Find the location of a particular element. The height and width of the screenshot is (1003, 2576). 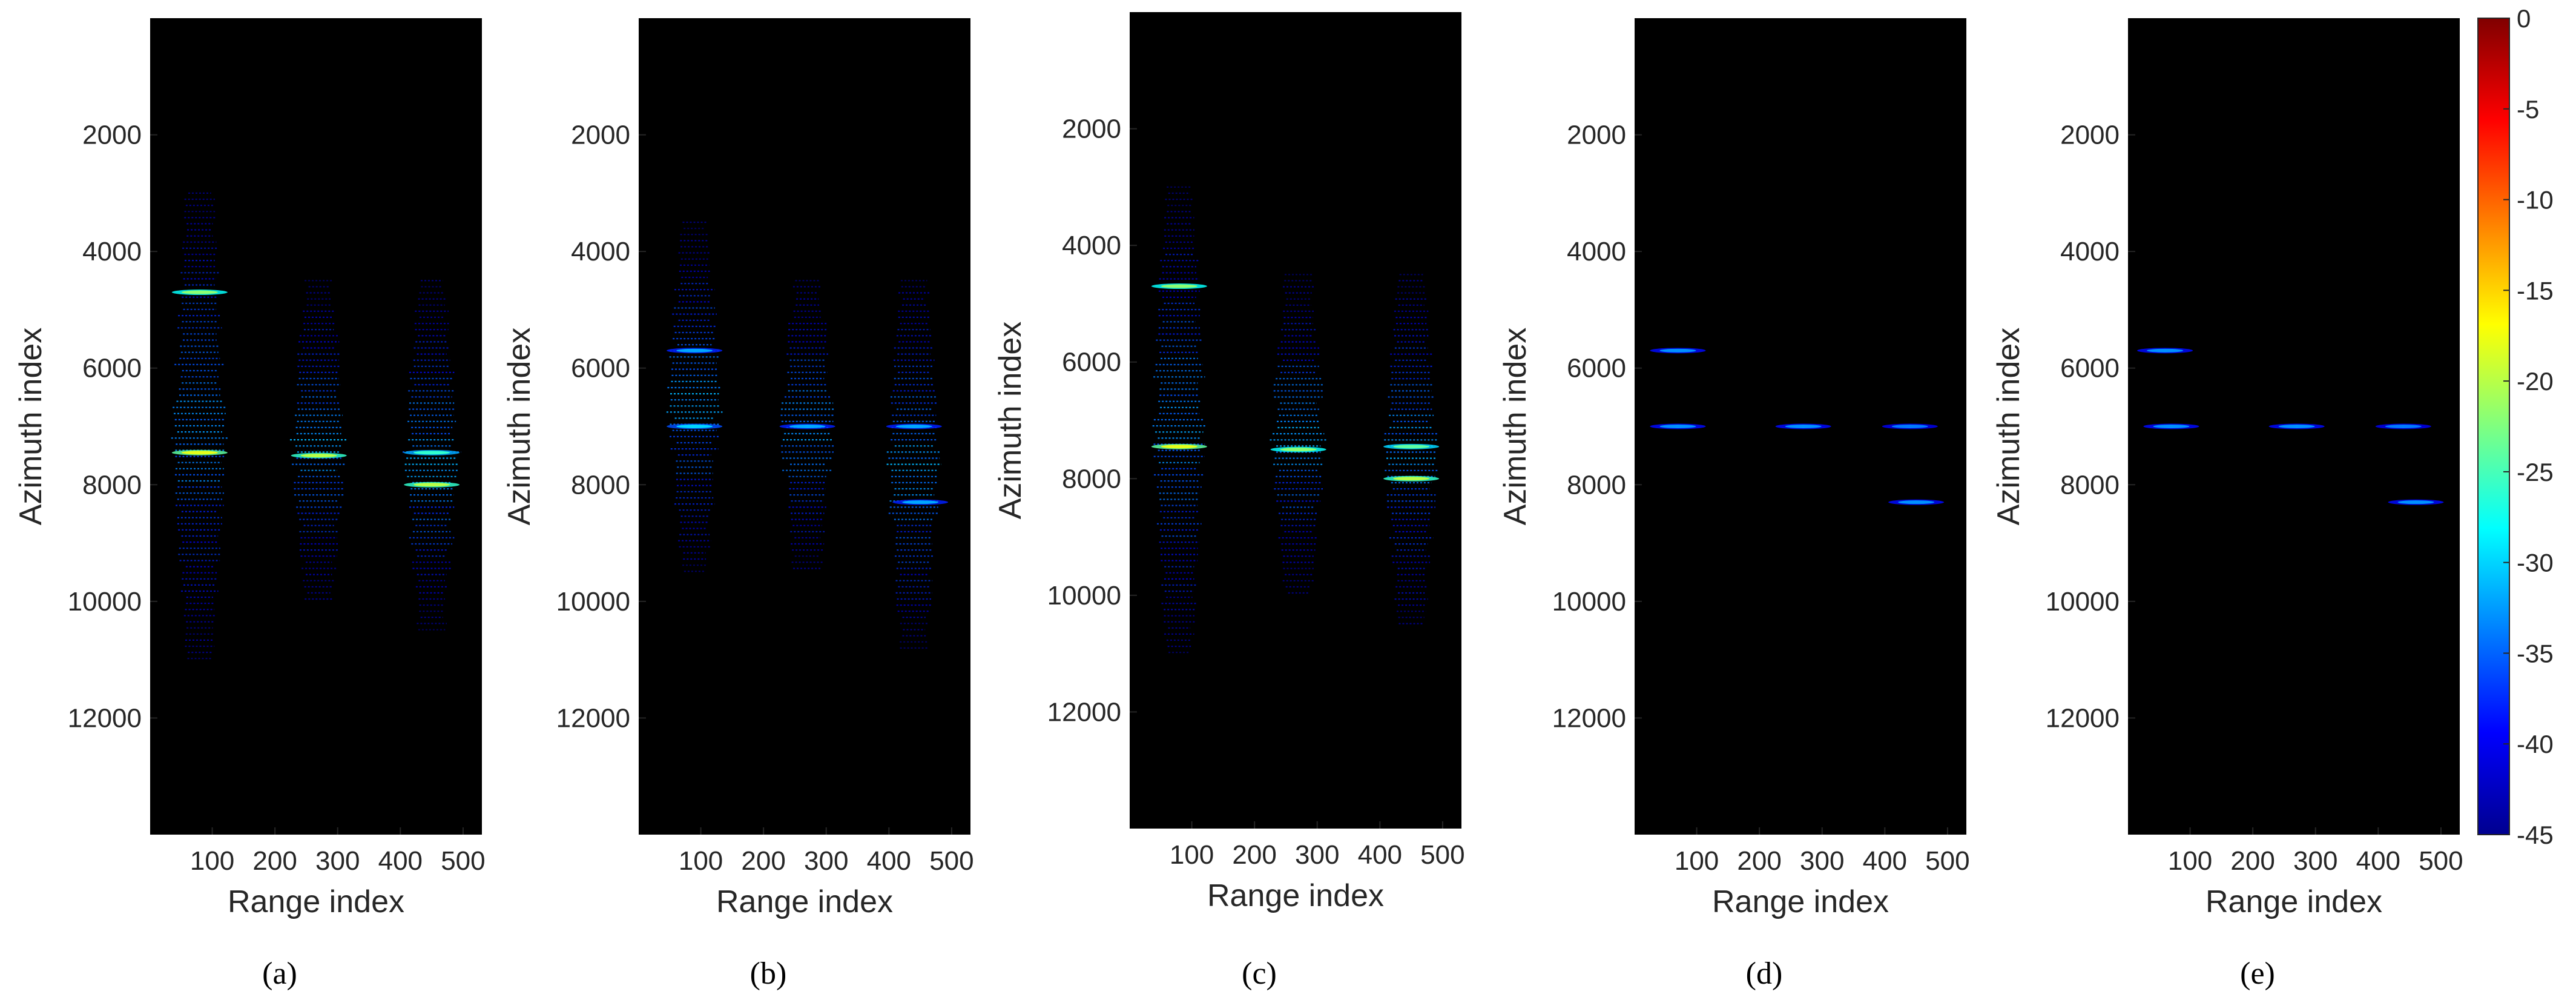

clutter-a is located at coordinates (316, 426).